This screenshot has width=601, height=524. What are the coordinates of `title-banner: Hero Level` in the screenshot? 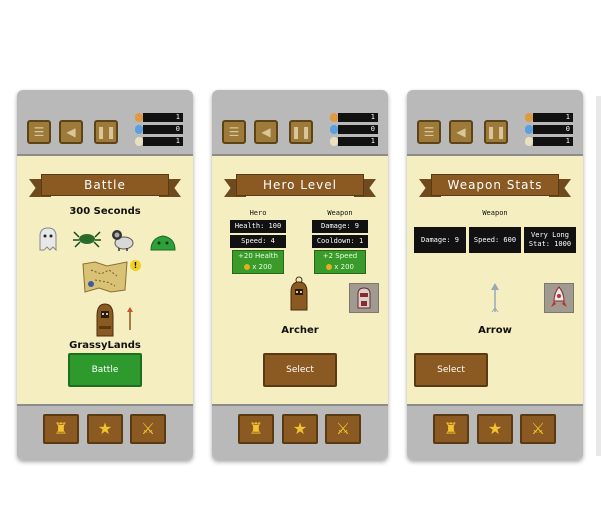 It's located at (300, 185).